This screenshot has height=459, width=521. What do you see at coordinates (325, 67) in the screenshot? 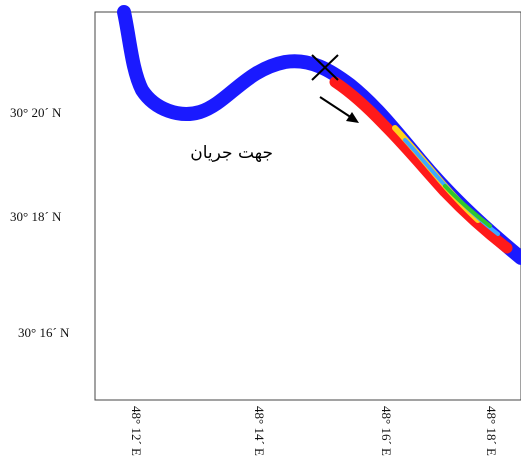
I see `discharge-point-cross-icon` at bounding box center [325, 67].